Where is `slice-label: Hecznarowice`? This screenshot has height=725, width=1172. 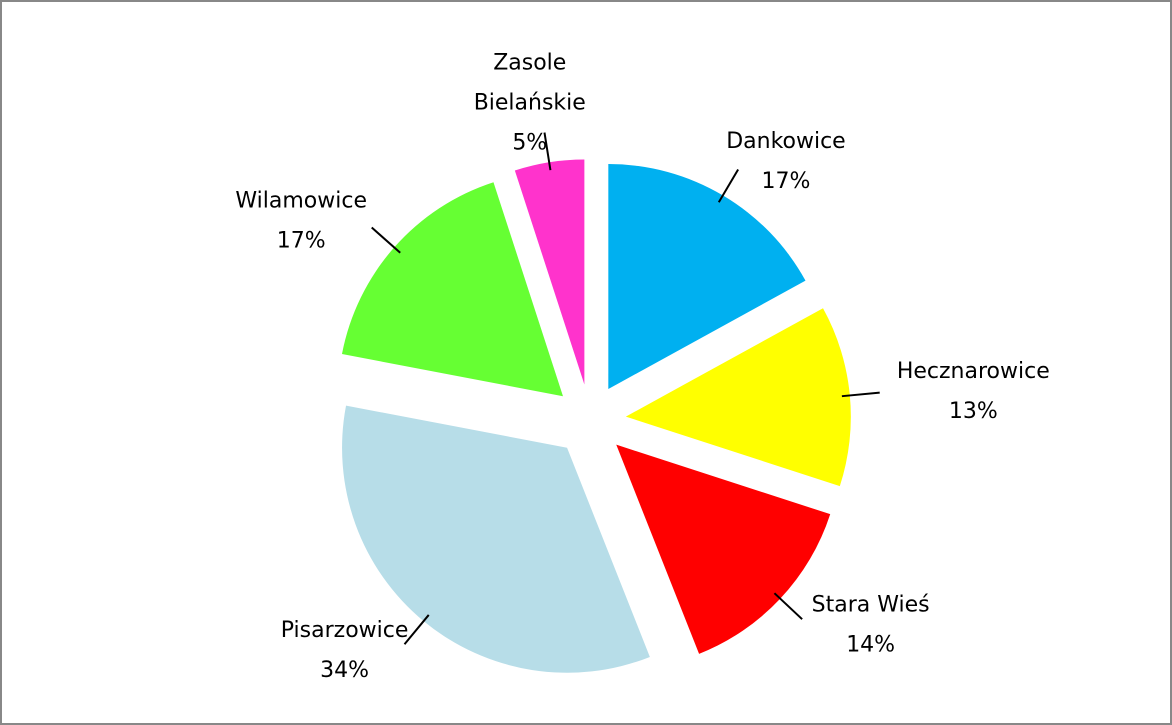
slice-label: Hecznarowice is located at coordinates (973, 371).